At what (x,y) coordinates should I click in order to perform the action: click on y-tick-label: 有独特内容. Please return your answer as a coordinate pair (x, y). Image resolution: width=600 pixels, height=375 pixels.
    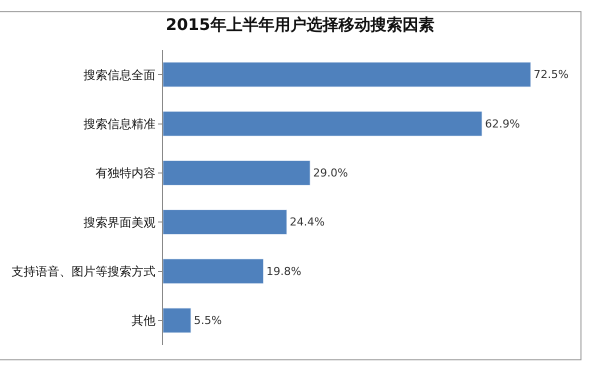
    Looking at the image, I should click on (126, 173).